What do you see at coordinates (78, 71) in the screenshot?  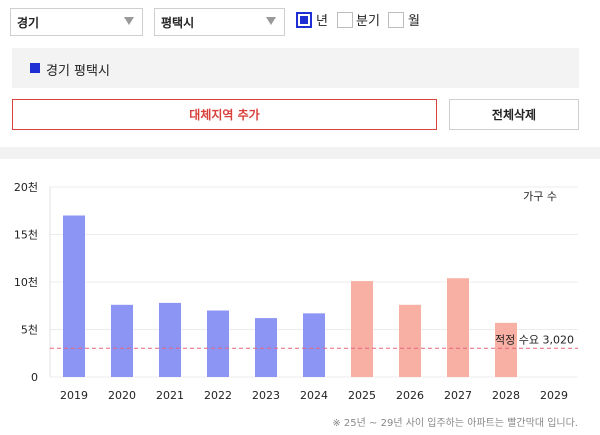 I see `legend-label: 경기 평택시` at bounding box center [78, 71].